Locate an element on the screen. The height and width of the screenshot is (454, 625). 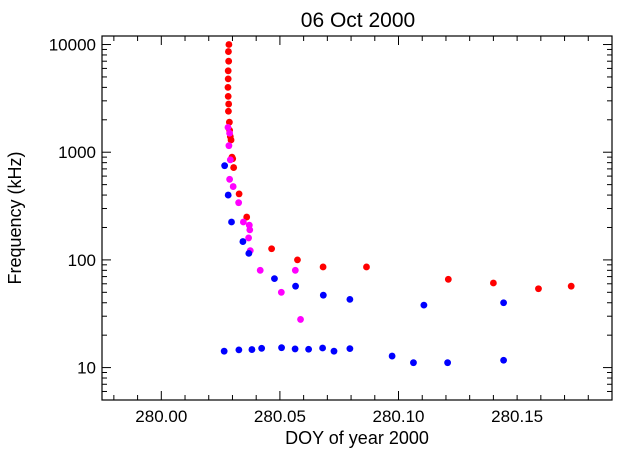
x-tick-label: 280.00 is located at coordinates (161, 416).